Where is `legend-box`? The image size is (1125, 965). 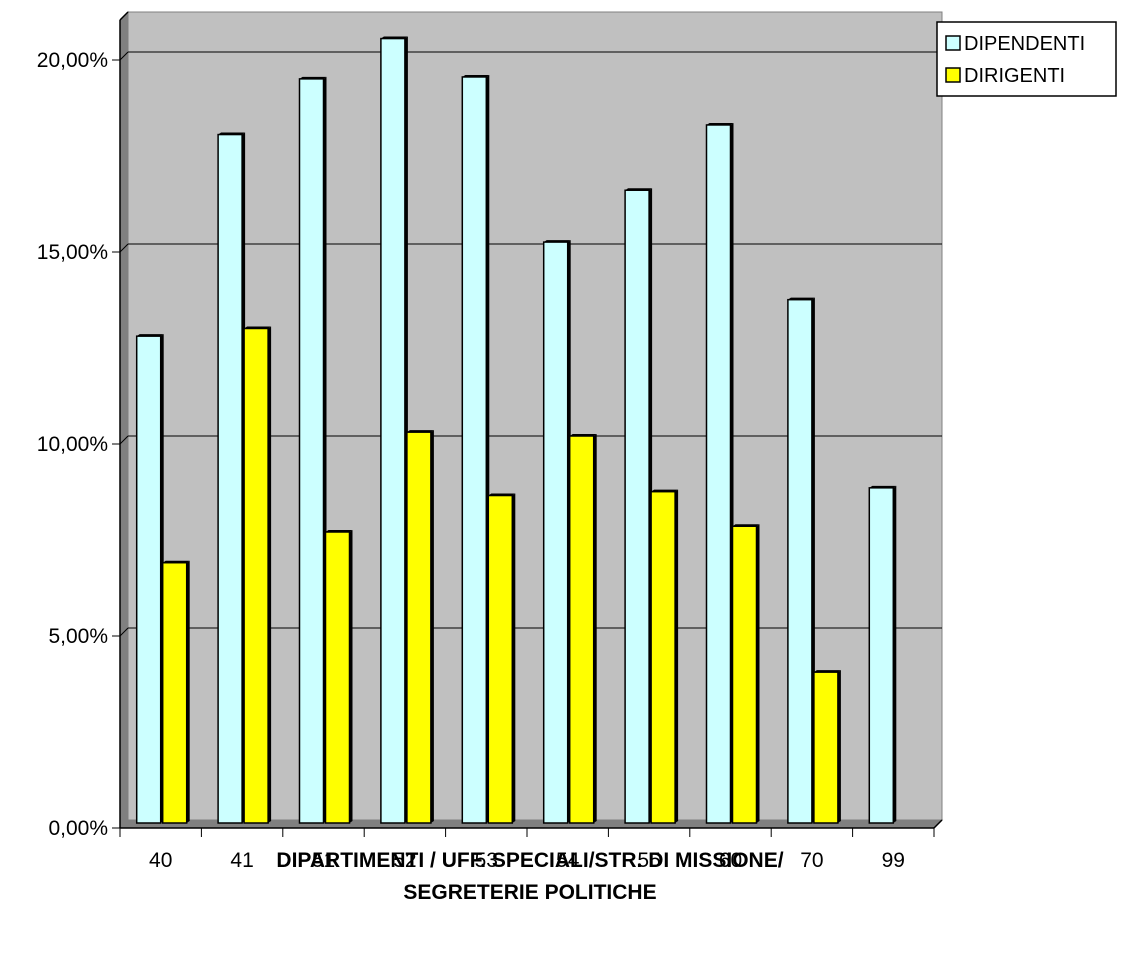
legend-box is located at coordinates (1026, 59).